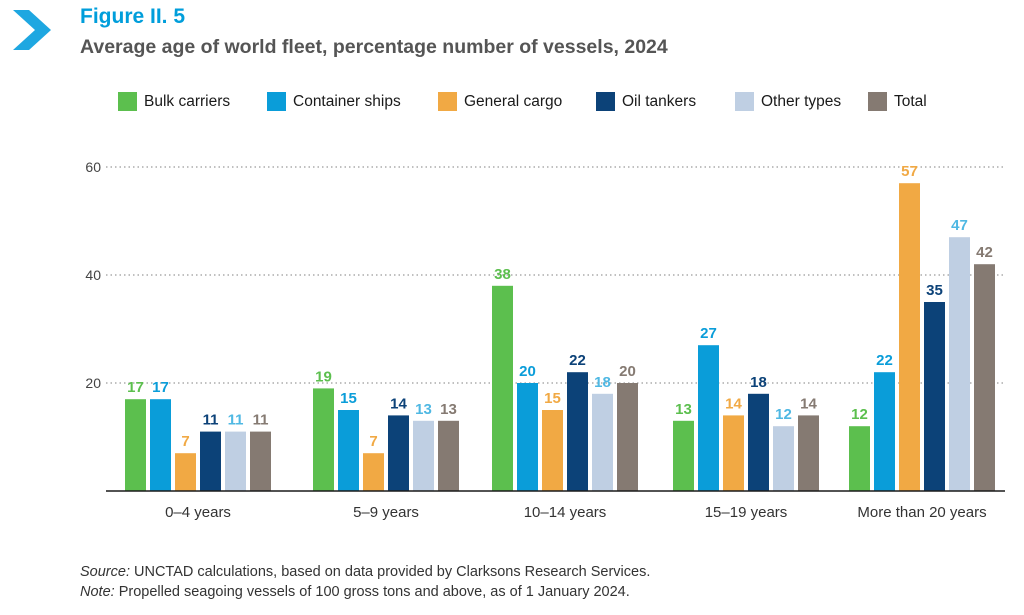  I want to click on y-tick-label: 20, so click(93, 383).